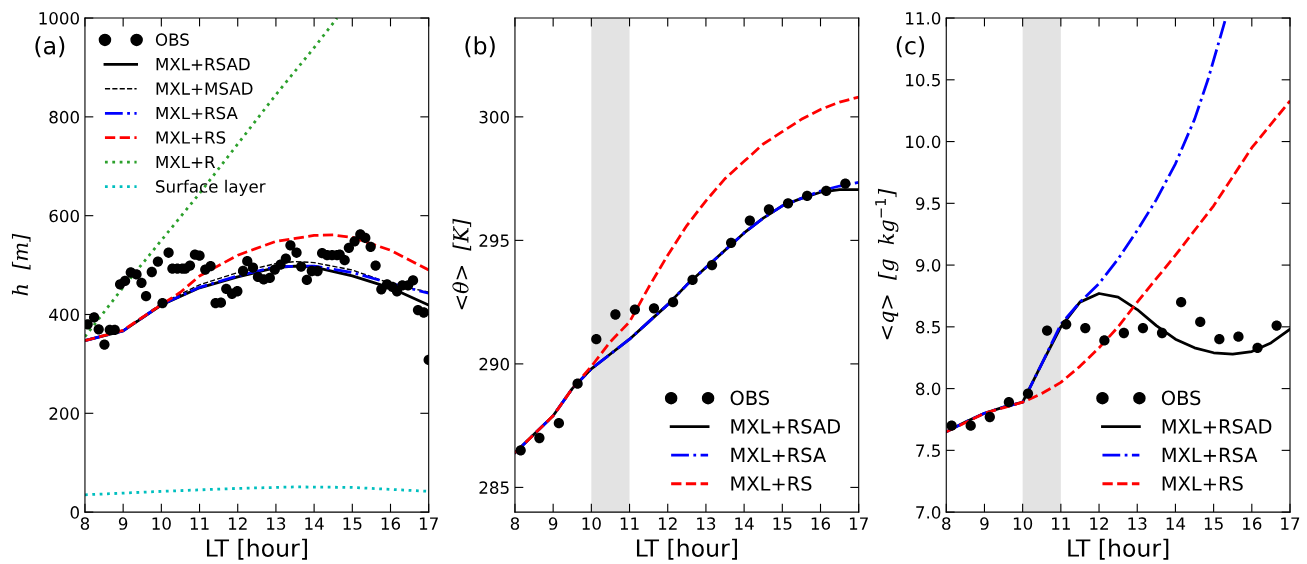 This screenshot has width=1307, height=564. I want to click on y-tick-label: 290, so click(494, 364).